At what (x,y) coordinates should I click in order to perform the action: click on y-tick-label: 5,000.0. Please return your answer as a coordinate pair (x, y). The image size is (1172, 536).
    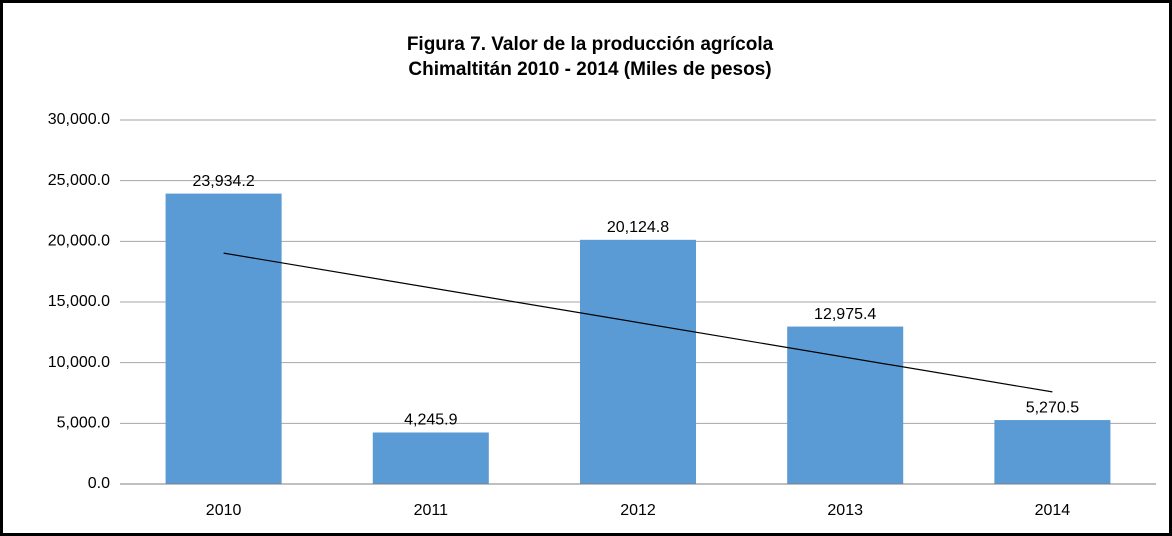
    Looking at the image, I should click on (83, 423).